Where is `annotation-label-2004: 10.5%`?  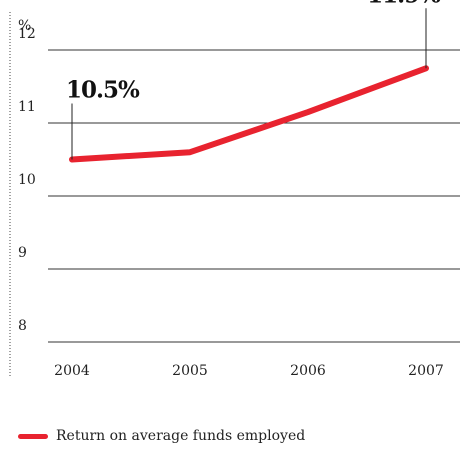
annotation-label-2004: 10.5% is located at coordinates (103, 90).